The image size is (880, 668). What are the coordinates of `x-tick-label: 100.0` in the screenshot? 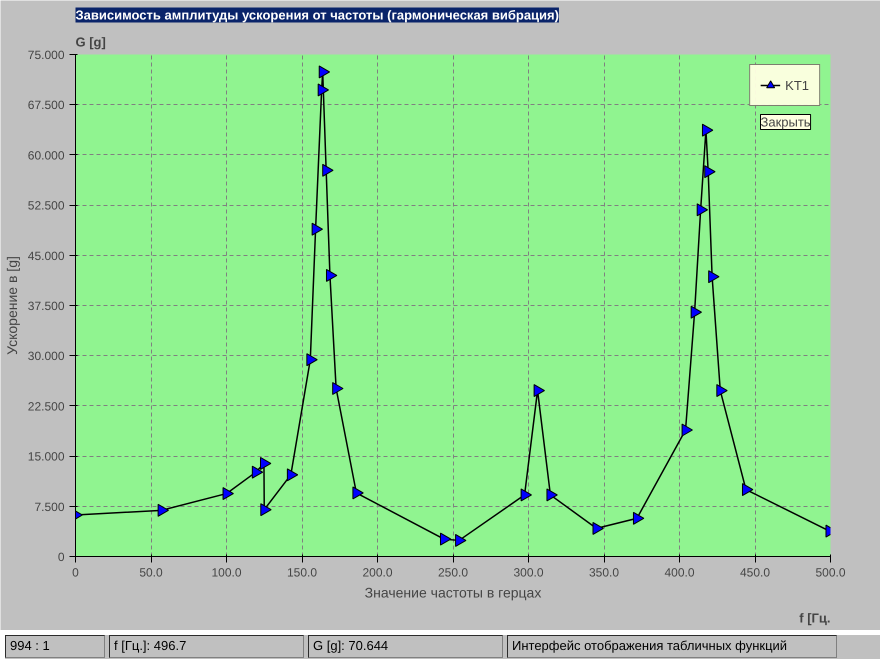 It's located at (226, 573).